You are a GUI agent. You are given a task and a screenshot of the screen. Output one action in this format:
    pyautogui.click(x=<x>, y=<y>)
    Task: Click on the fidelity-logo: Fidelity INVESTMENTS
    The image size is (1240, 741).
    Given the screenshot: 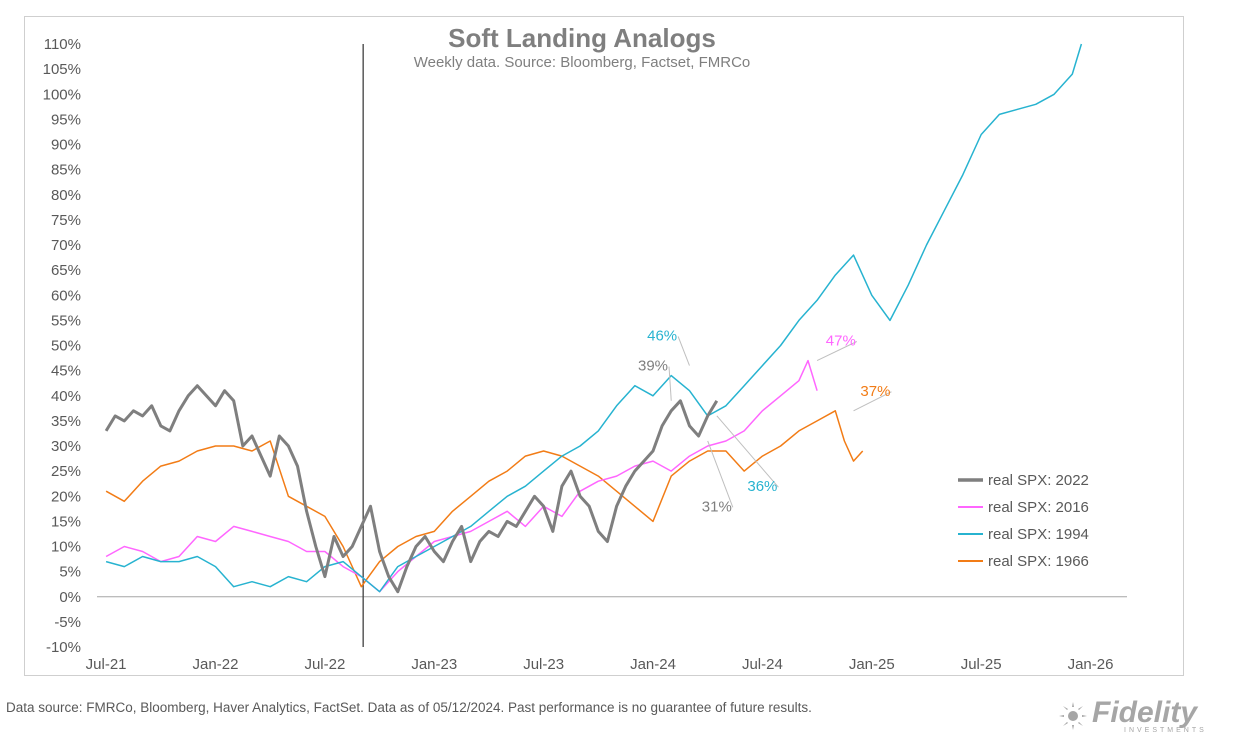 What is the action you would take?
    pyautogui.click(x=1133, y=715)
    